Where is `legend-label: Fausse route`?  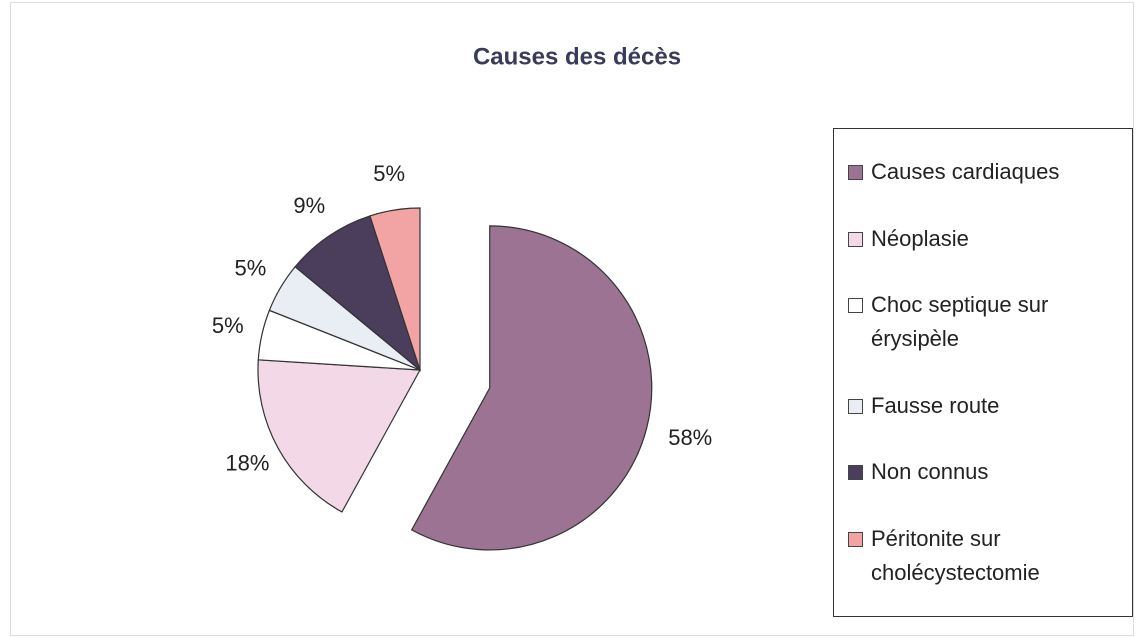 legend-label: Fausse route is located at coordinates (935, 405).